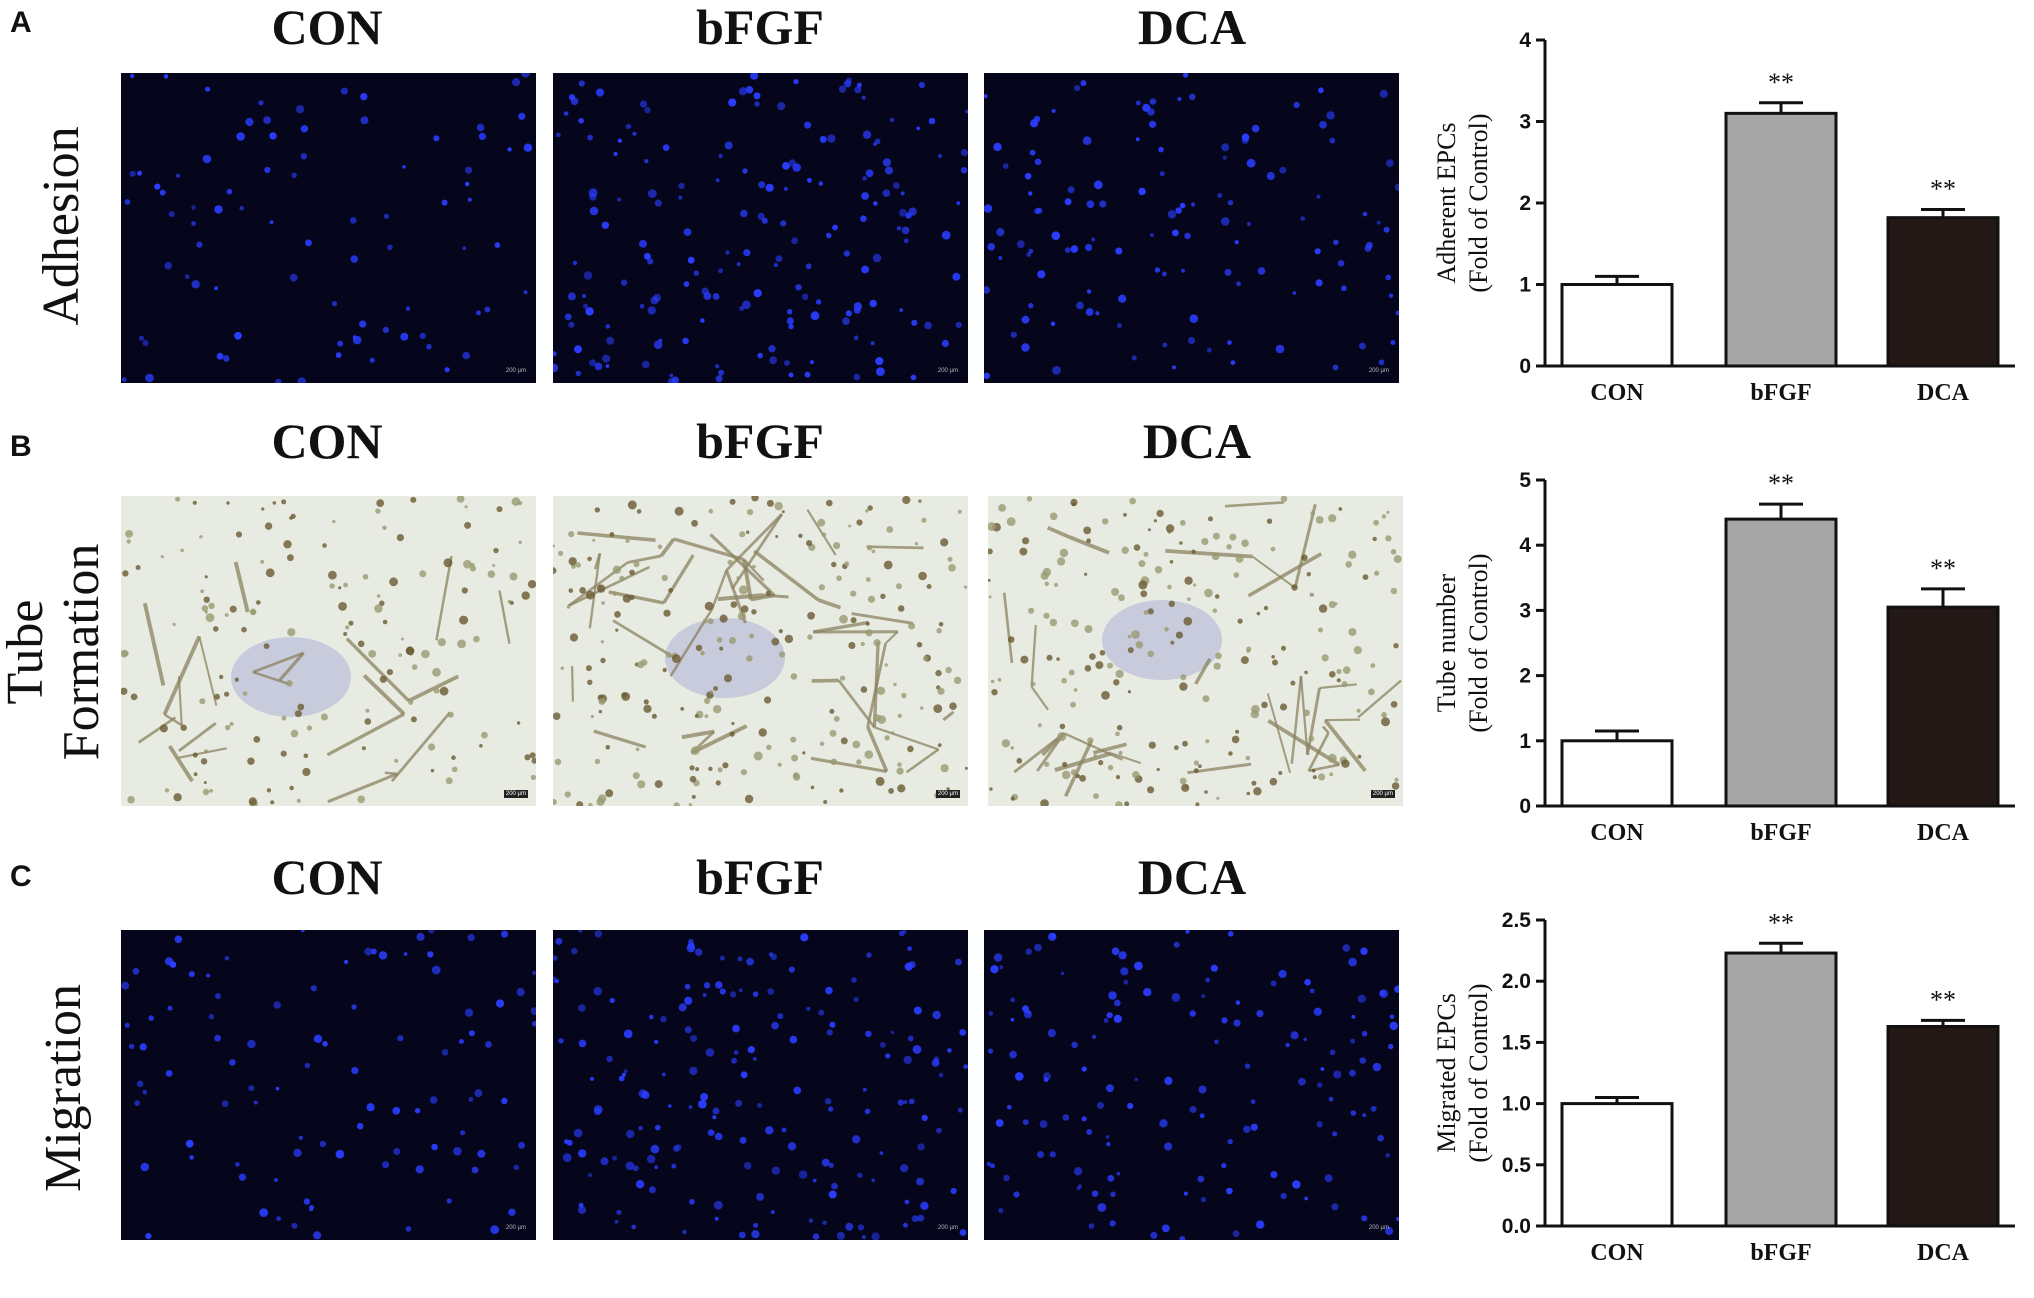 This screenshot has height=1298, width=2034. I want to click on row-label-migration: Migration, so click(64, 1088).